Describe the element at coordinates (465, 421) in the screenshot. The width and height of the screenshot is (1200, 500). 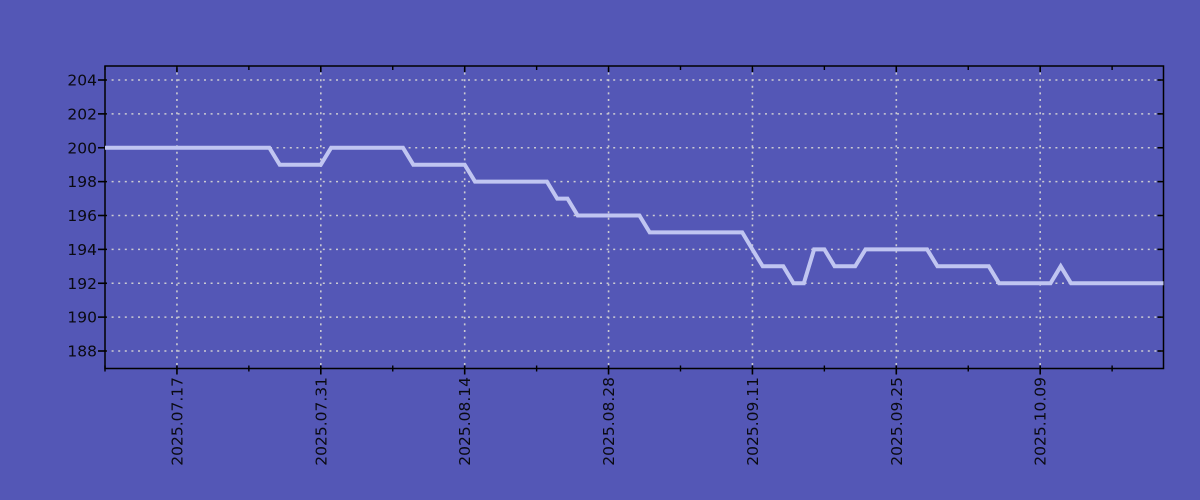
I see `x-tick-label: 2025.08.14` at that location.